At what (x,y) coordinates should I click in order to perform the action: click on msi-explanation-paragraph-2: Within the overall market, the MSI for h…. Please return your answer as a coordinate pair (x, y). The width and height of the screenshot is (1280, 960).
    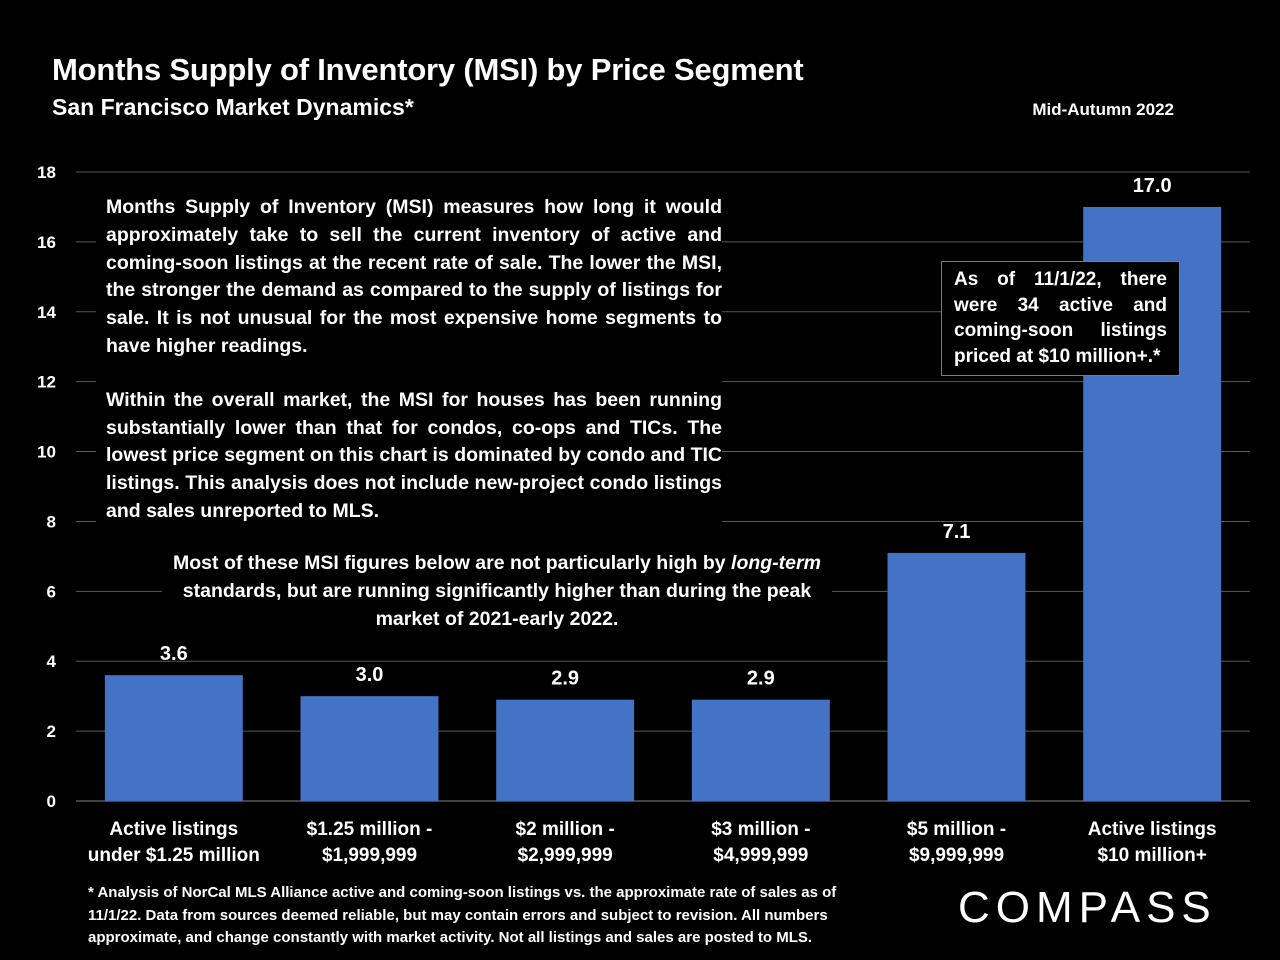
    Looking at the image, I should click on (414, 455).